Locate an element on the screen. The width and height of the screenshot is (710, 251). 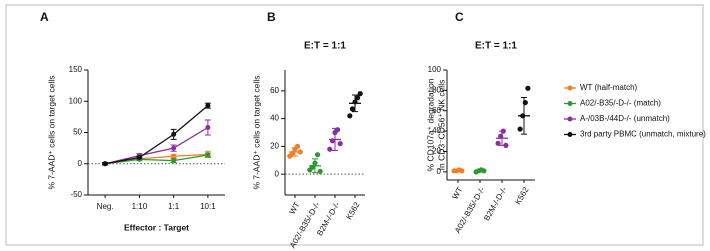
y-axis-label: % CD107a⁺ degradation is located at coordinates (430, 124).